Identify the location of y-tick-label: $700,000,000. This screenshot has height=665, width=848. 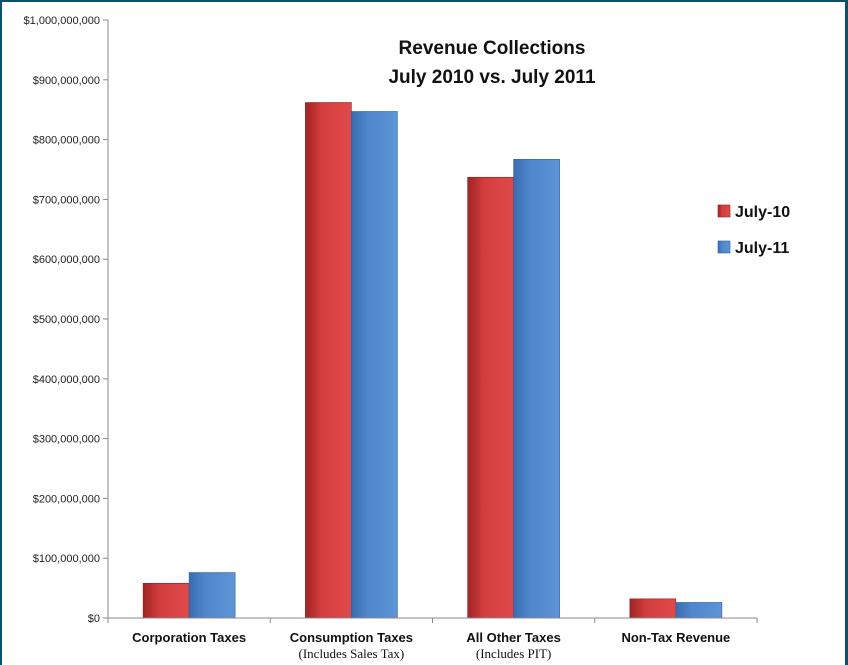
(66, 200).